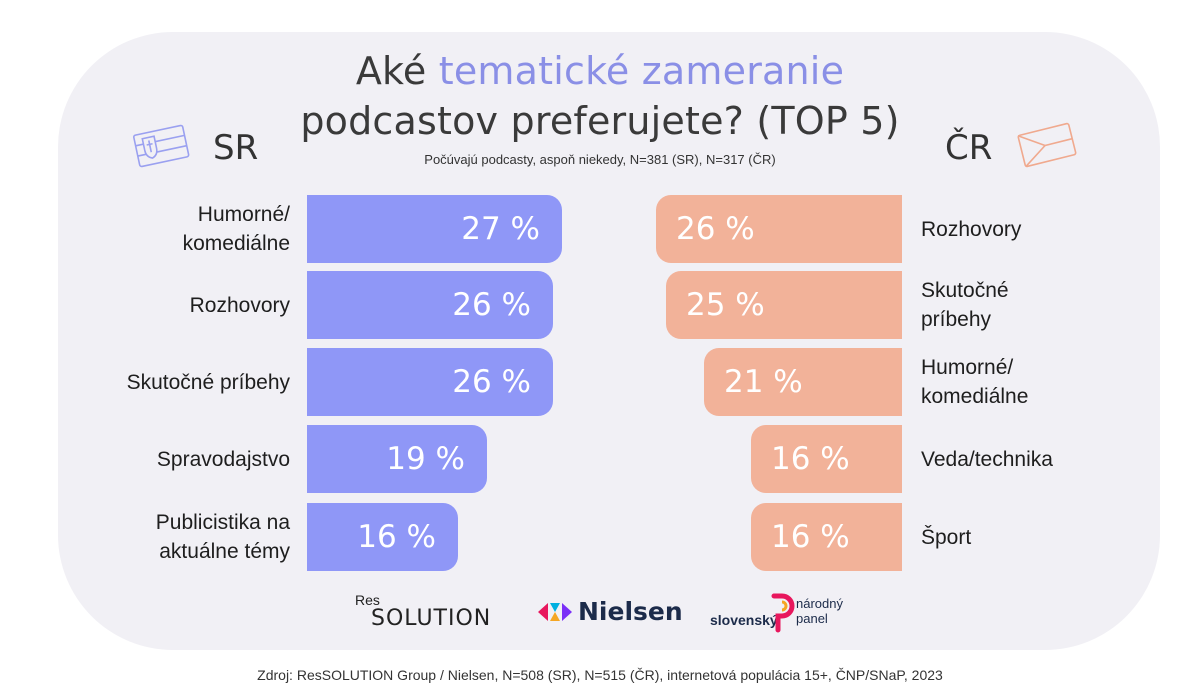 The height and width of the screenshot is (700, 1200). I want to click on ressolution-logo-top: Res, so click(367, 600).